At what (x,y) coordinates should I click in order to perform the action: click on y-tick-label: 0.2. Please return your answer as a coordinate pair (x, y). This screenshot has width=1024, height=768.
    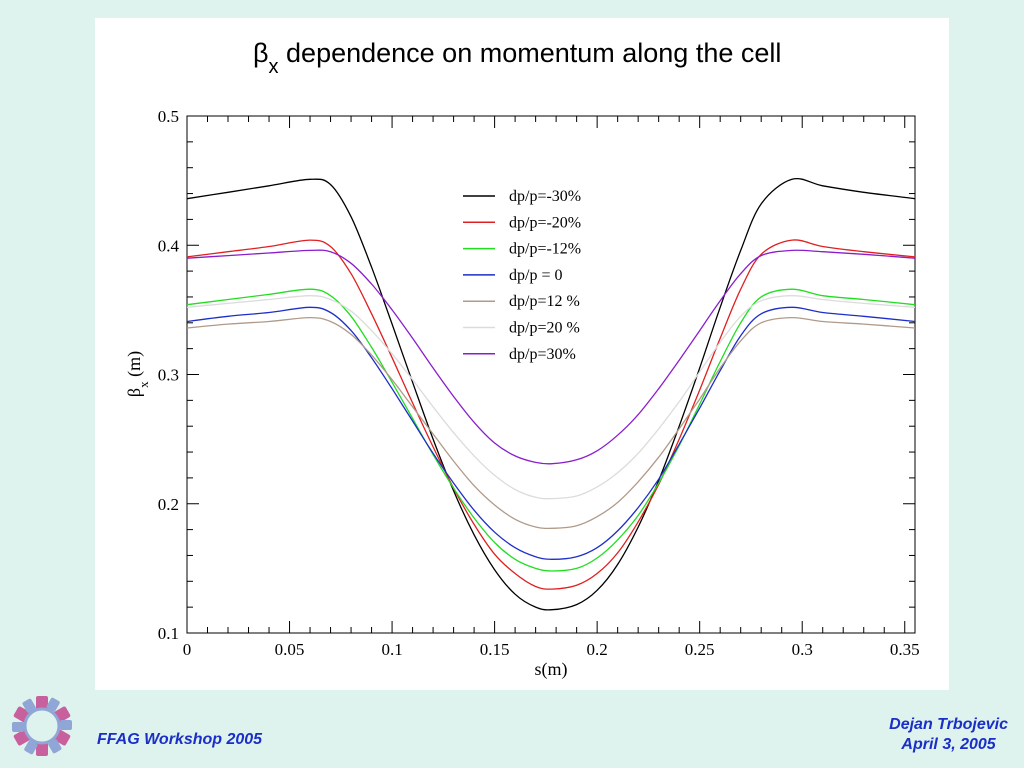
    Looking at the image, I should click on (168, 504).